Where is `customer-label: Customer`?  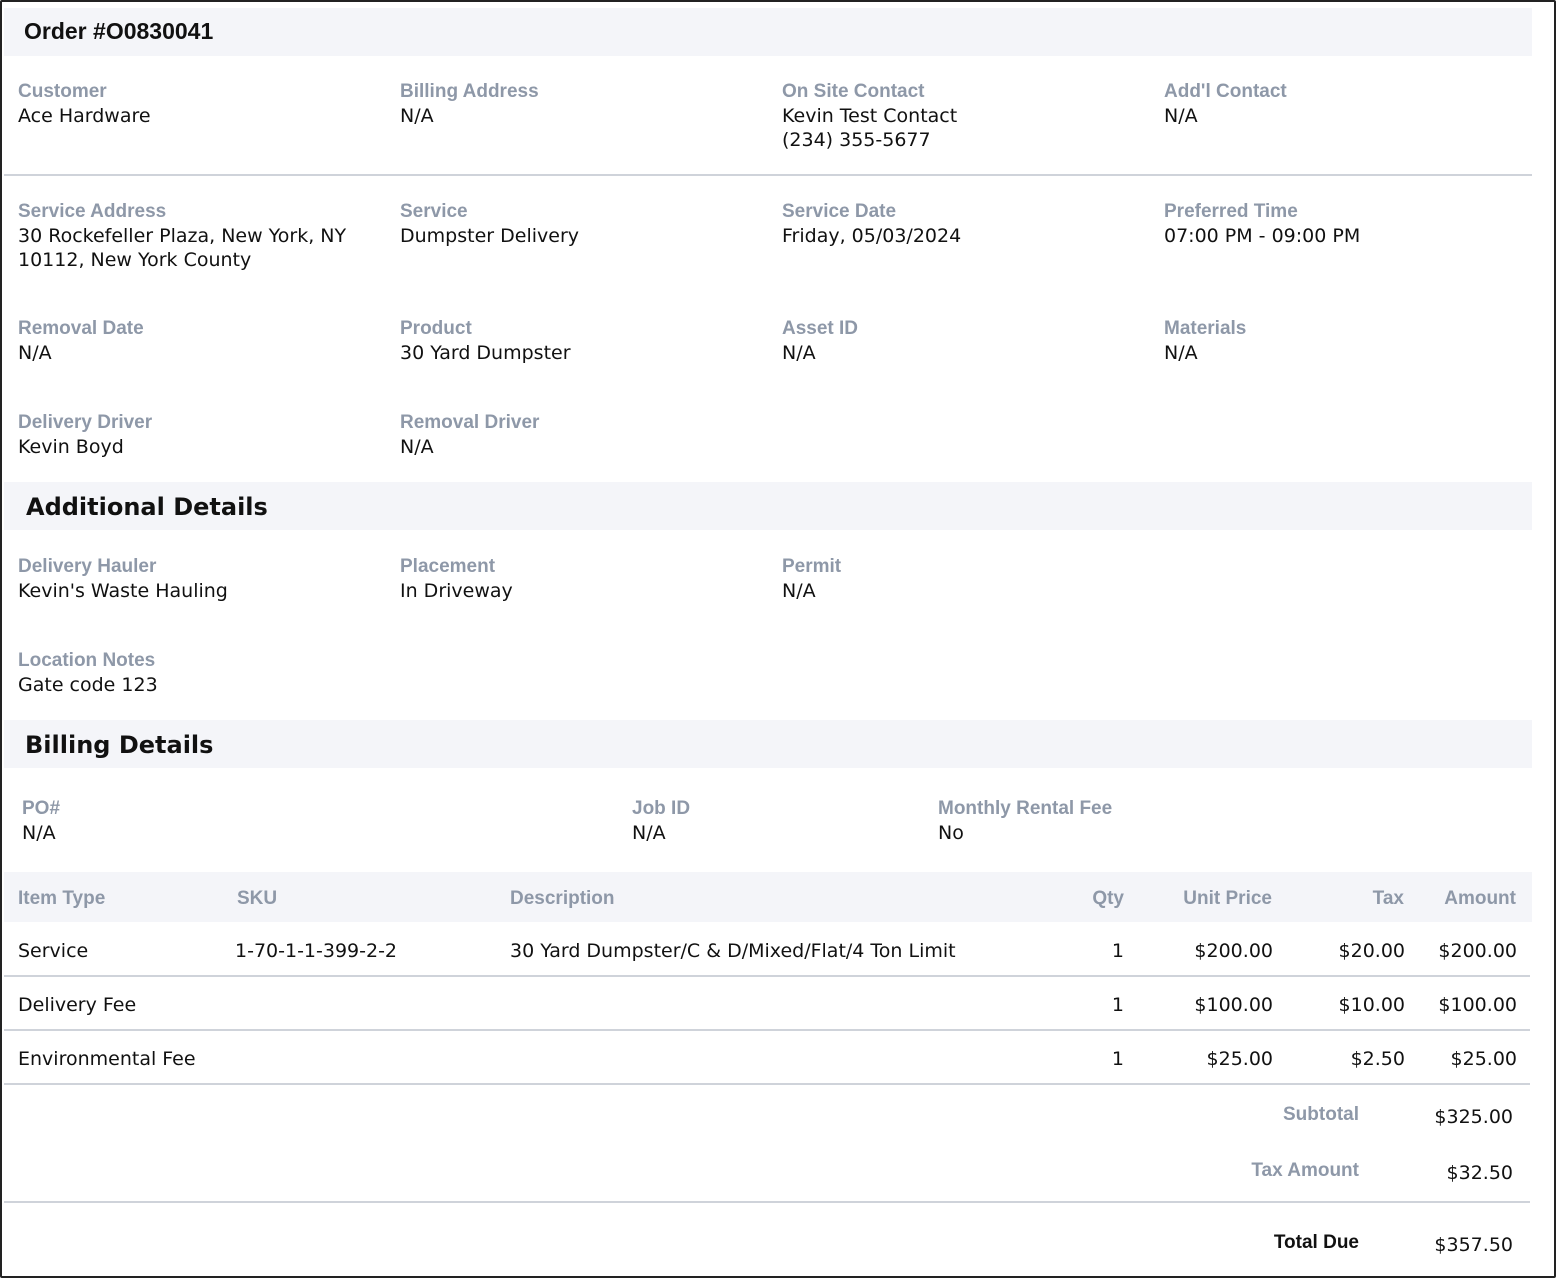
customer-label: Customer is located at coordinates (62, 91).